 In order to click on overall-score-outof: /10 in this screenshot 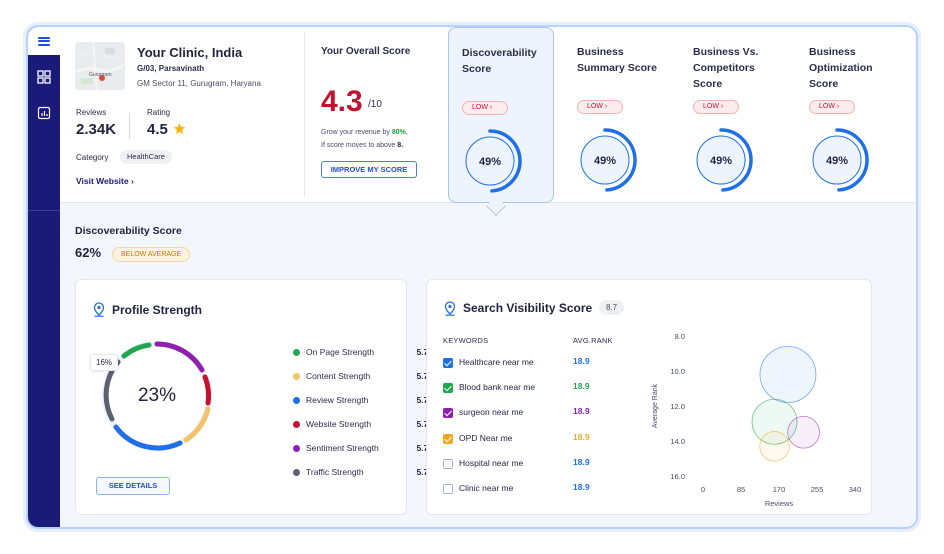, I will do `click(375, 104)`.